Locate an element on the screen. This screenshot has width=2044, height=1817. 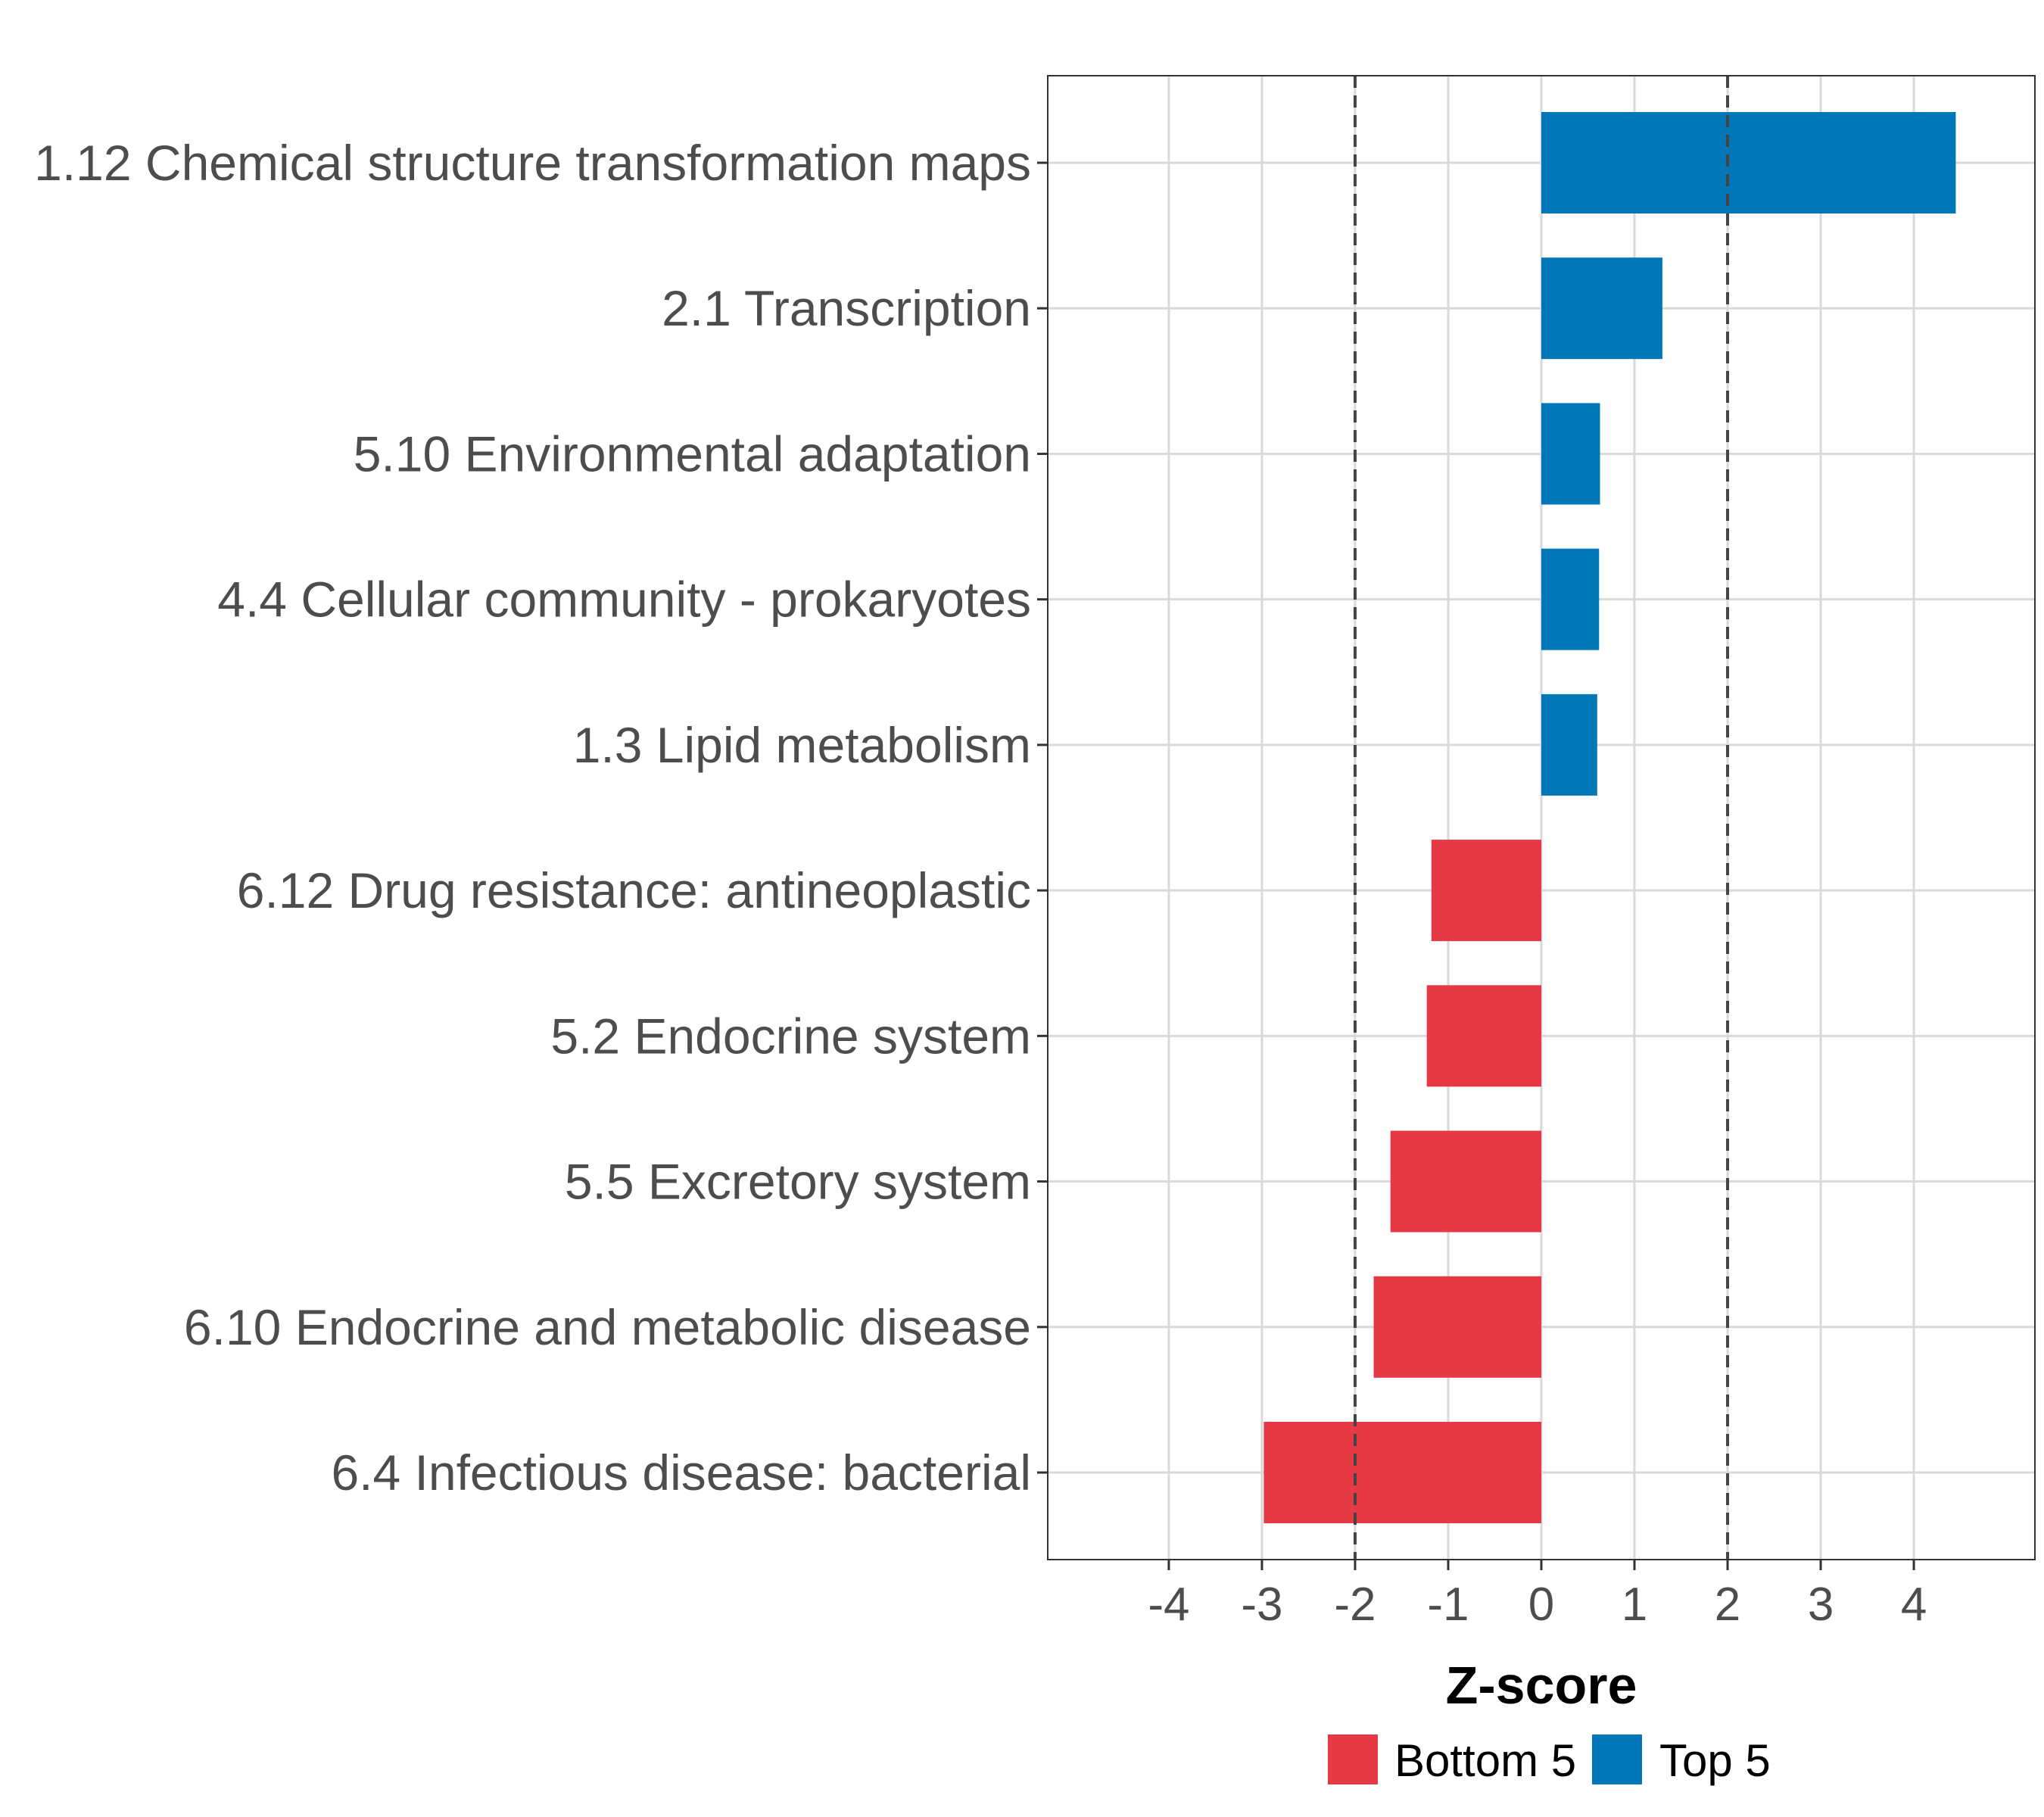
legend-label-top-5: Top 5 is located at coordinates (1715, 1760).